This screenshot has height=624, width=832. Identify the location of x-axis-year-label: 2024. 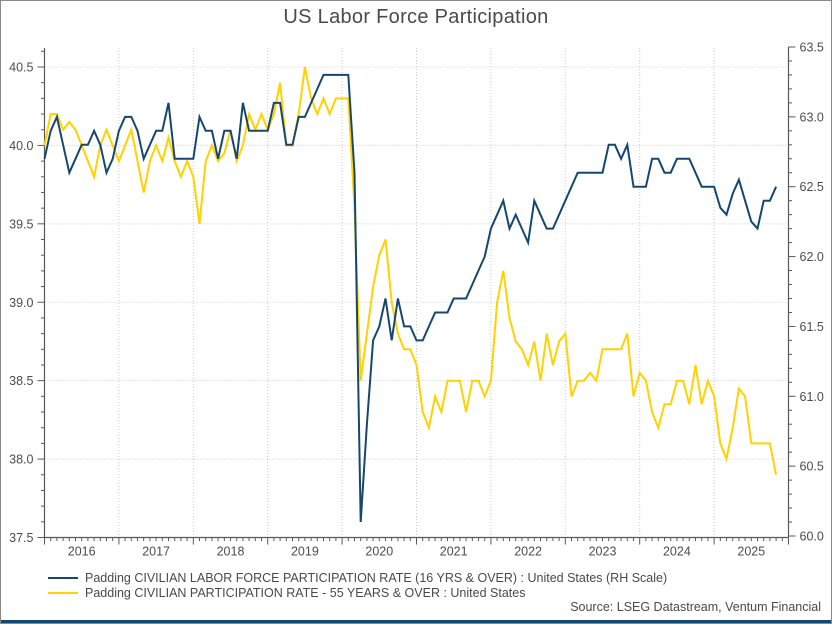
(677, 552).